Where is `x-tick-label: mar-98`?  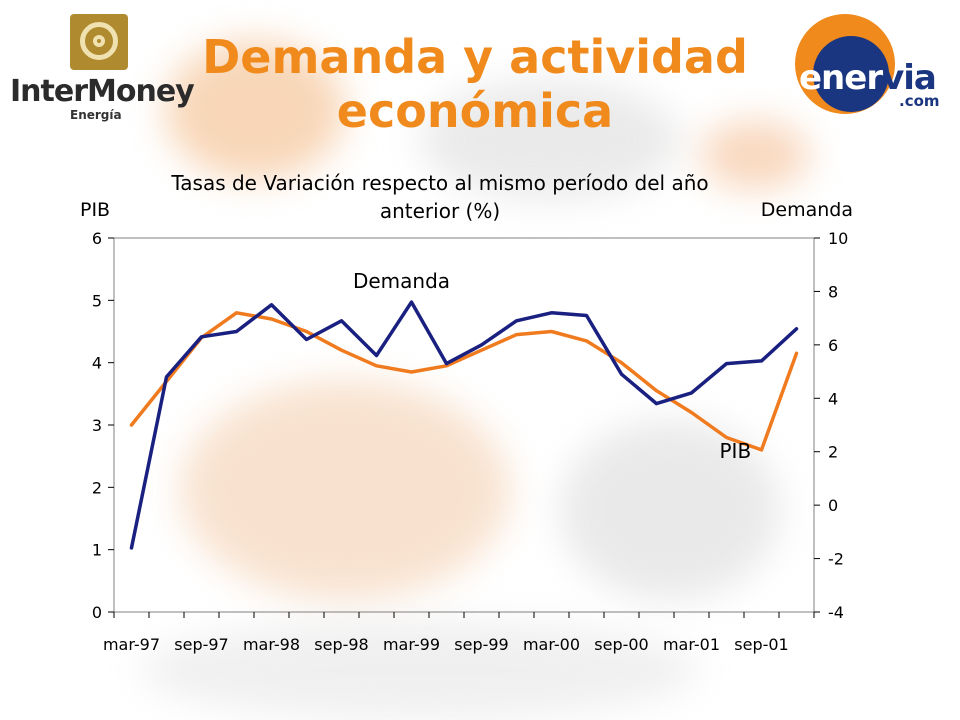 x-tick-label: mar-98 is located at coordinates (271, 644).